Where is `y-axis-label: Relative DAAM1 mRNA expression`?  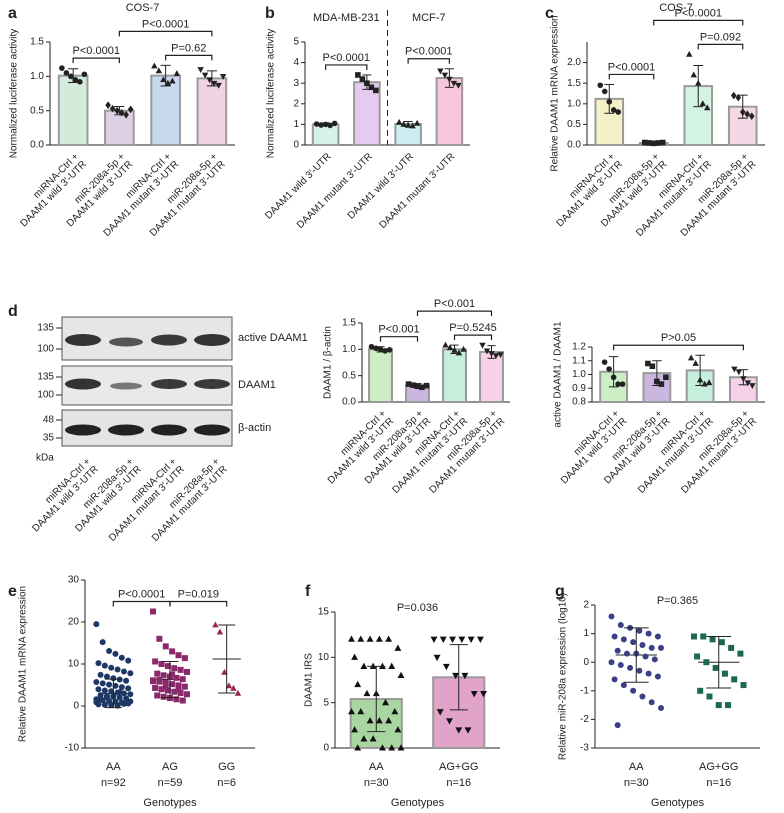
y-axis-label: Relative DAAM1 mRNA expression is located at coordinates (555, 93).